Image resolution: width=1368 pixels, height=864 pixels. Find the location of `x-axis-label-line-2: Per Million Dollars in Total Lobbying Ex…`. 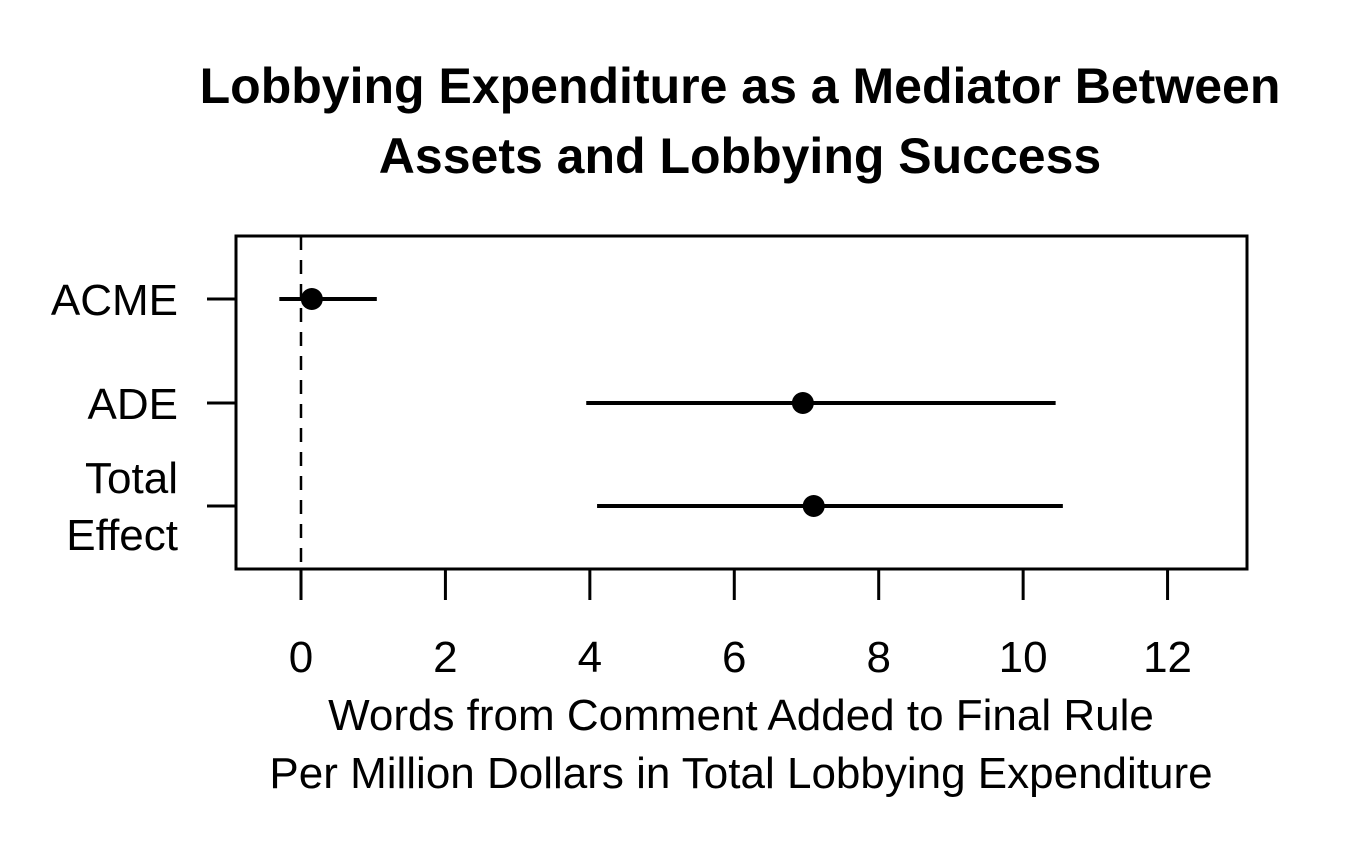

x-axis-label-line-2: Per Million Dollars in Total Lobbying Ex… is located at coordinates (740, 773).